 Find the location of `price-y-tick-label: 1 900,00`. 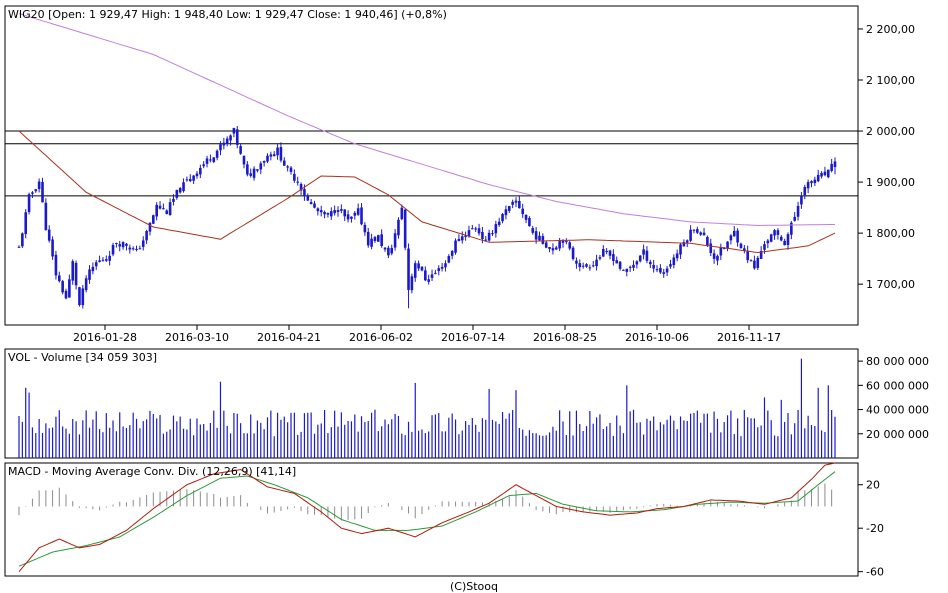

price-y-tick-label: 1 900,00 is located at coordinates (890, 182).